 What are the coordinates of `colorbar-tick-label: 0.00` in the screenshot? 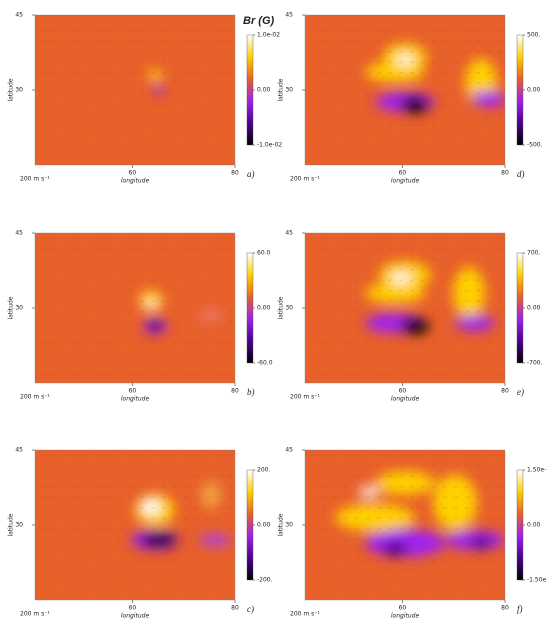 It's located at (264, 90).